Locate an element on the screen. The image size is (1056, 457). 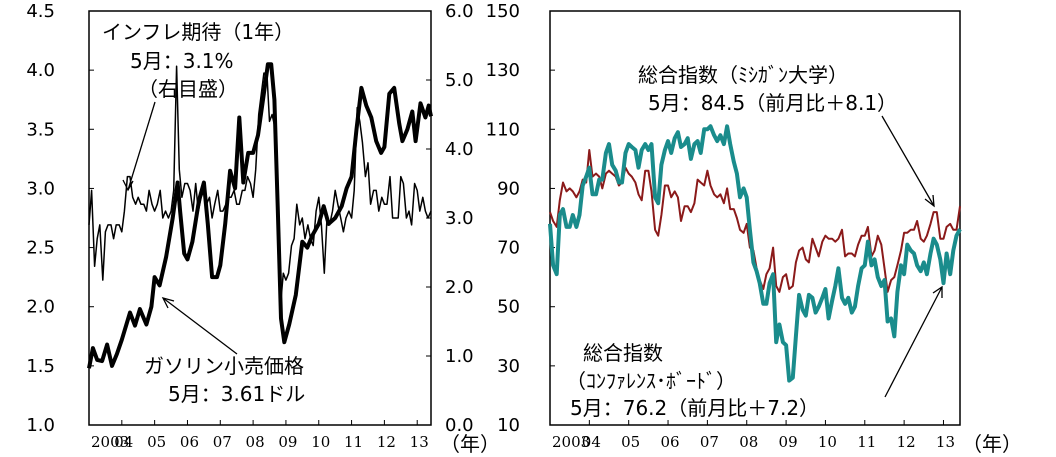
right-annotation-conference-line1: 総合指数 is located at coordinates (623, 353).